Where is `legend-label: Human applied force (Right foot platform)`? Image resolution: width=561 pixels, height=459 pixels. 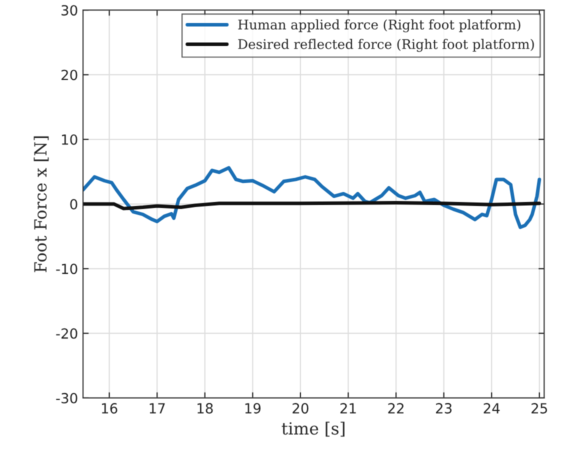 legend-label: Human applied force (Right foot platform) is located at coordinates (379, 25).